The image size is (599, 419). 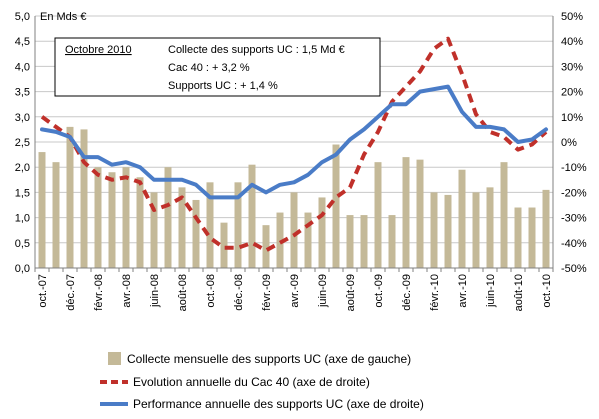 What do you see at coordinates (22, 168) in the screenshot?
I see `y-left-tick-label: 2,0` at bounding box center [22, 168].